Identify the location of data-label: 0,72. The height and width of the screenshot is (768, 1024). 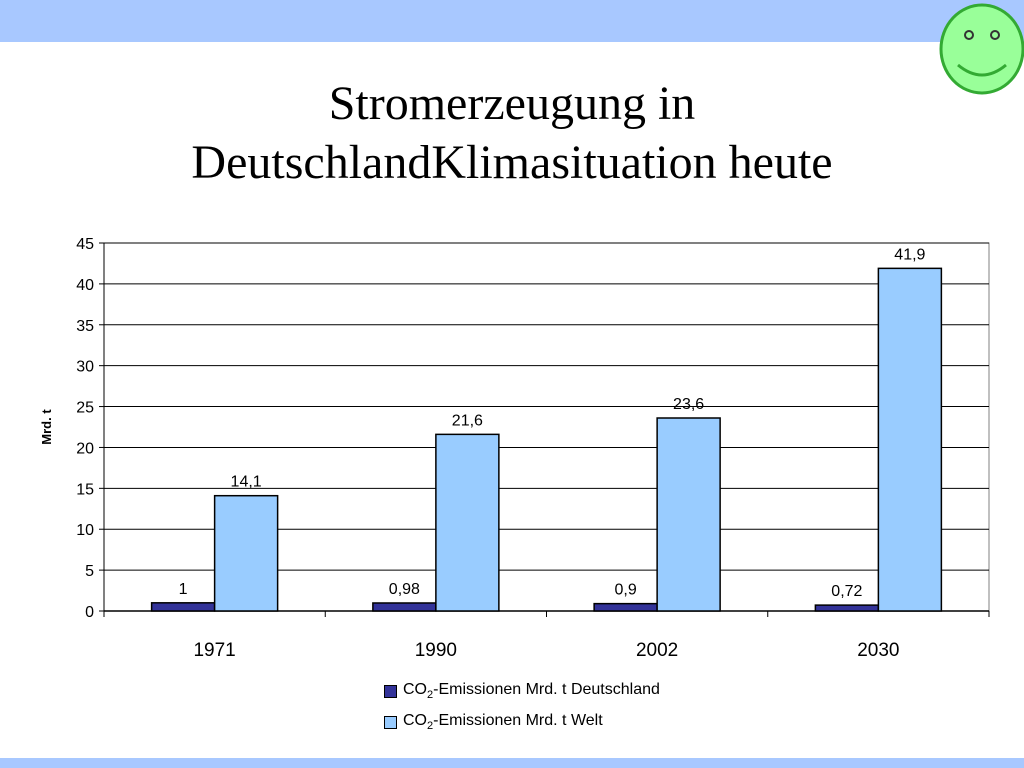
(846, 591).